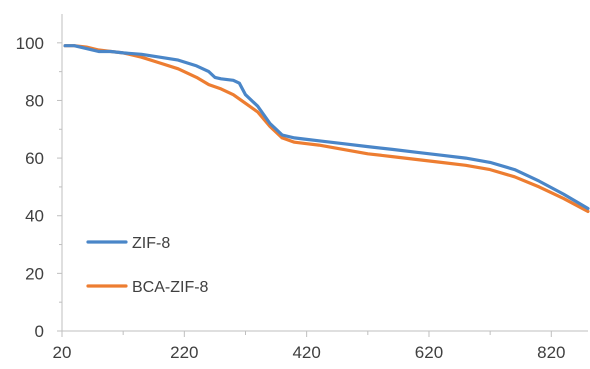 This screenshot has height=369, width=590. Describe the element at coordinates (429, 352) in the screenshot. I see `x-tick-label: 620` at that location.